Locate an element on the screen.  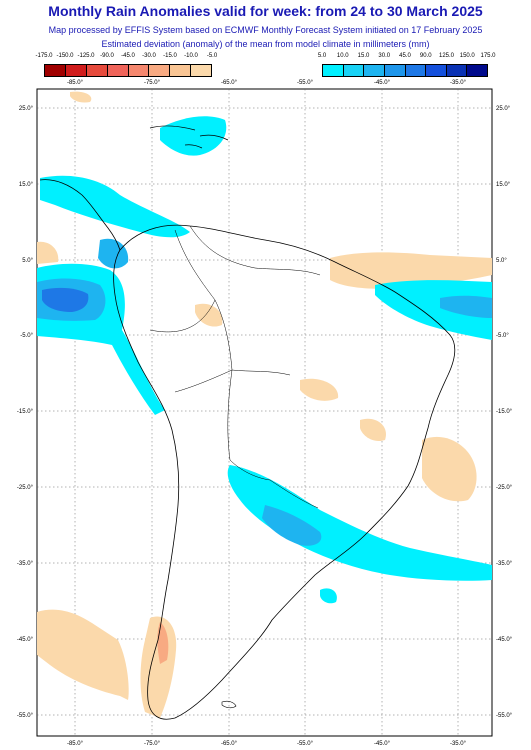
legend-tick-label: -10.0 is located at coordinates (191, 56).